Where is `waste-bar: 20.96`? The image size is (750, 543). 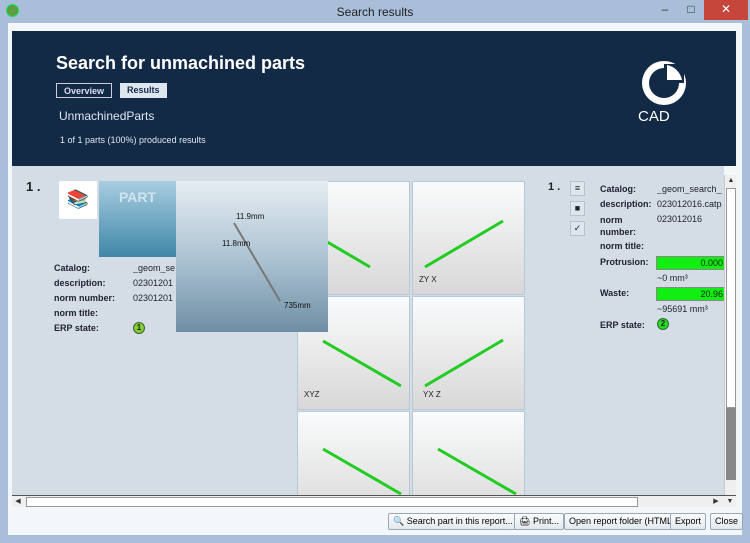 waste-bar: 20.96 is located at coordinates (690, 294).